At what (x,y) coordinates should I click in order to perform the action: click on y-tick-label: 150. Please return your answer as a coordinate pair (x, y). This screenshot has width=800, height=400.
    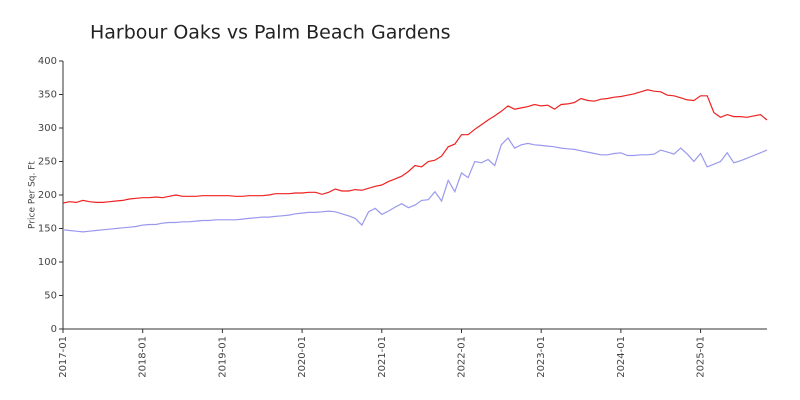
    Looking at the image, I should click on (47, 229).